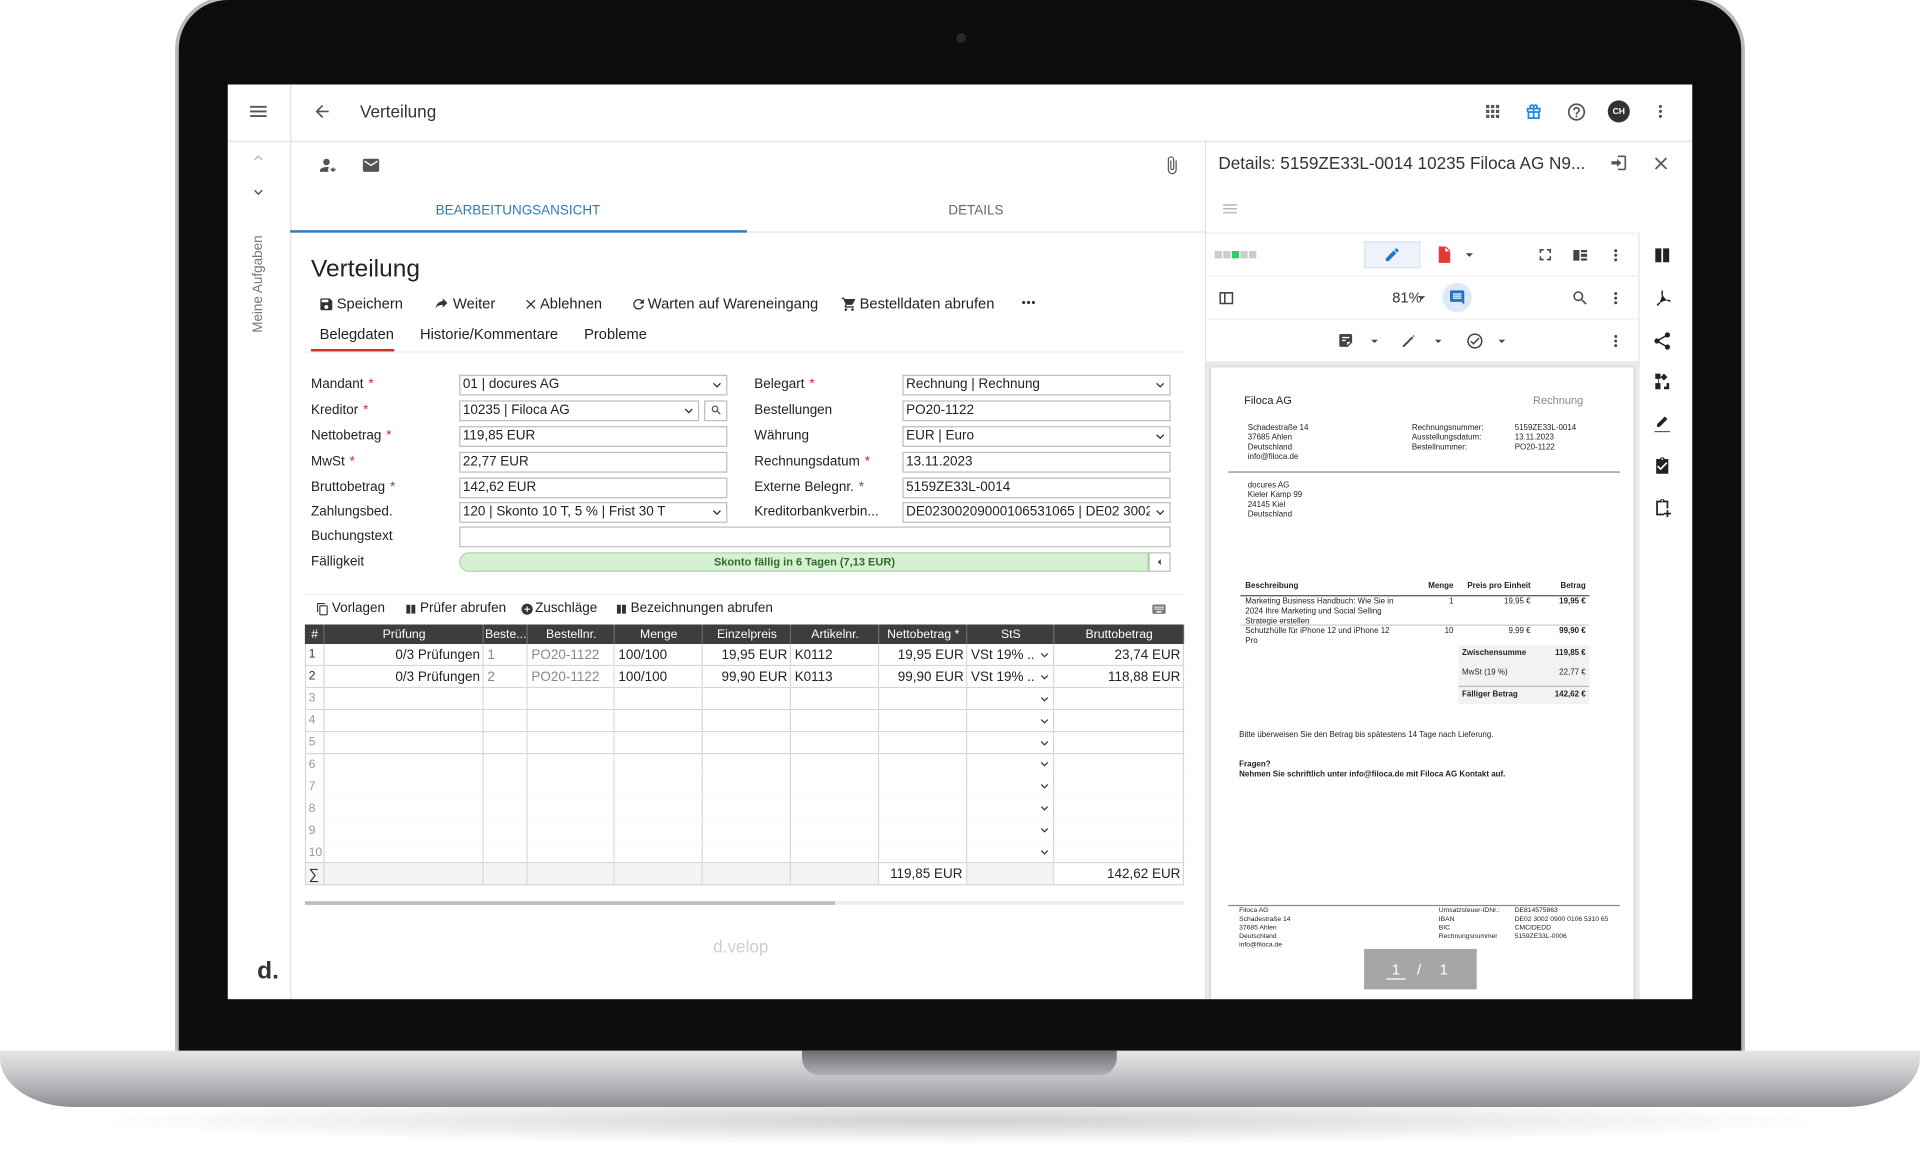 Image resolution: width=1920 pixels, height=1159 pixels. What do you see at coordinates (1159, 562) in the screenshot?
I see `due-toggle` at bounding box center [1159, 562].